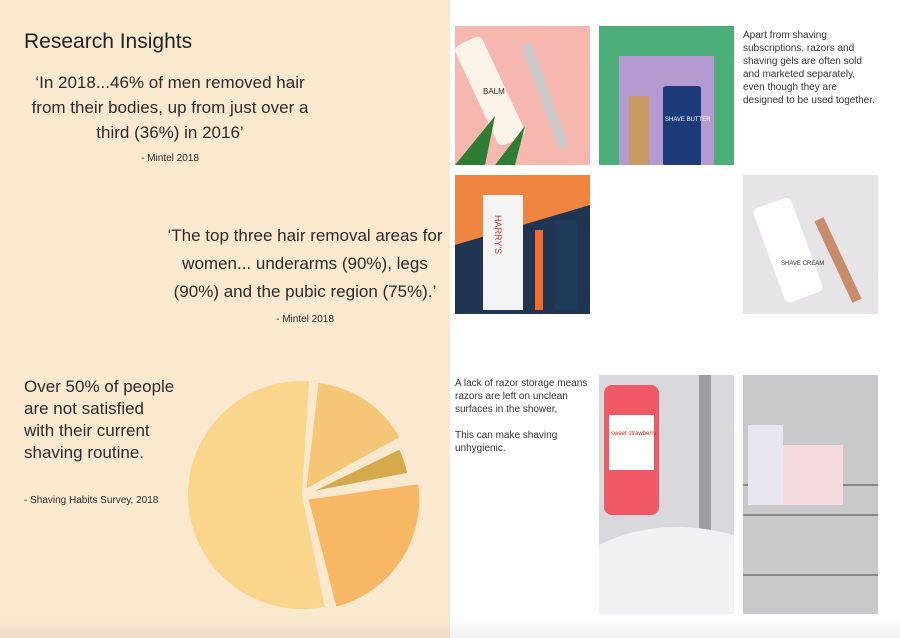  Describe the element at coordinates (91, 500) in the screenshot. I see `survey-source: - Shaving Habits Survey, 2018` at that location.